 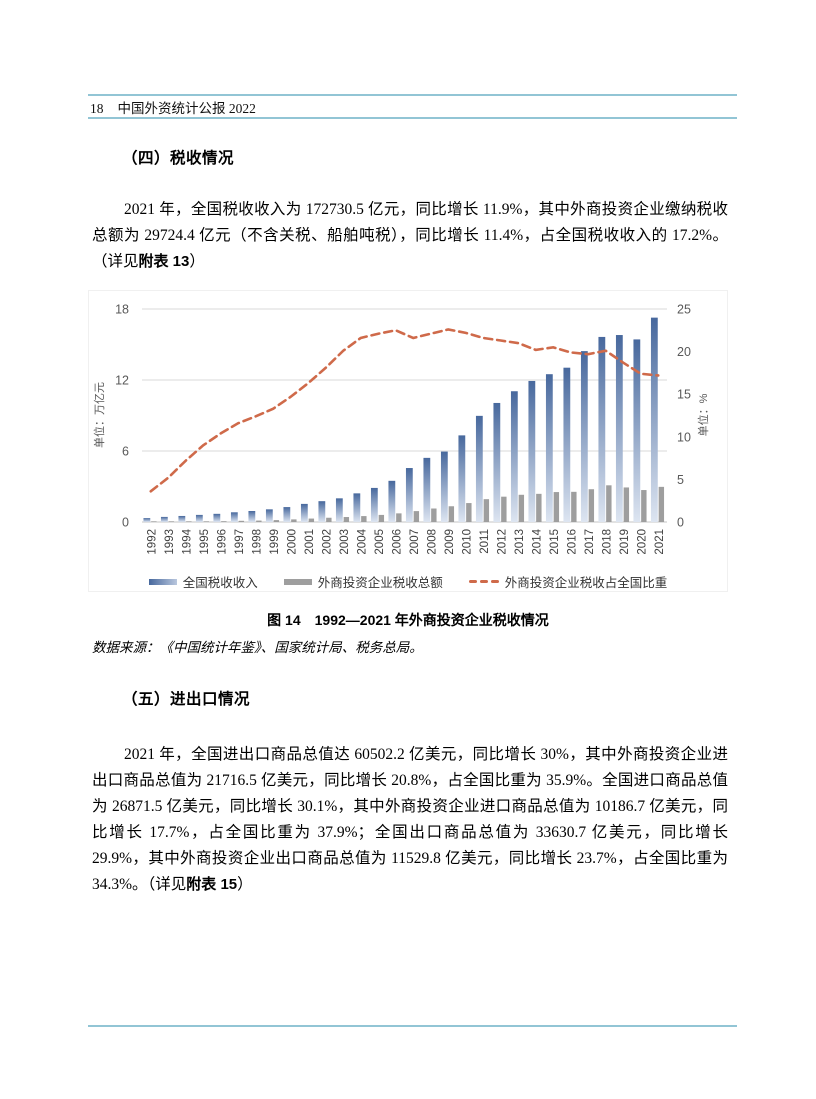 What do you see at coordinates (412, 95) in the screenshot?
I see `header-top-rule` at bounding box center [412, 95].